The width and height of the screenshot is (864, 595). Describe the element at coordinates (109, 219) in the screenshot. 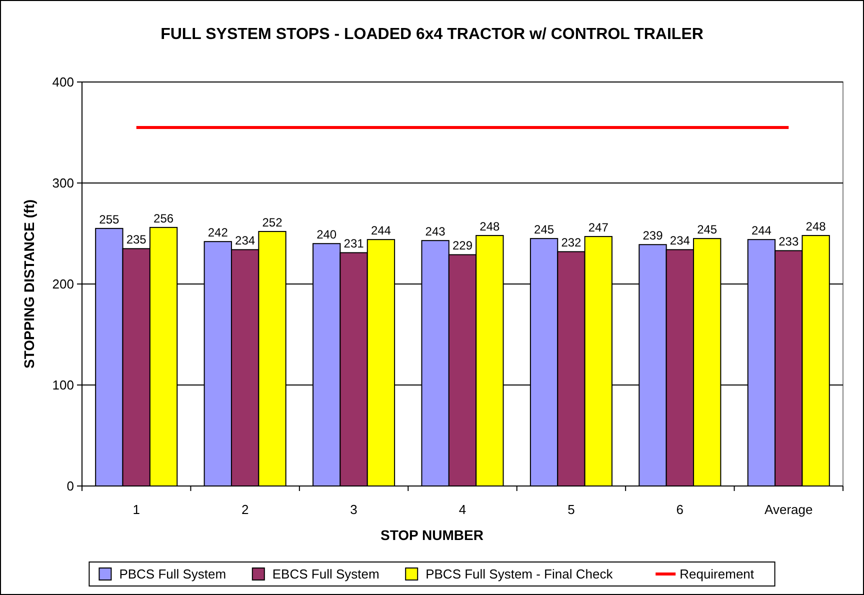

I see `data-label: 255` at that location.